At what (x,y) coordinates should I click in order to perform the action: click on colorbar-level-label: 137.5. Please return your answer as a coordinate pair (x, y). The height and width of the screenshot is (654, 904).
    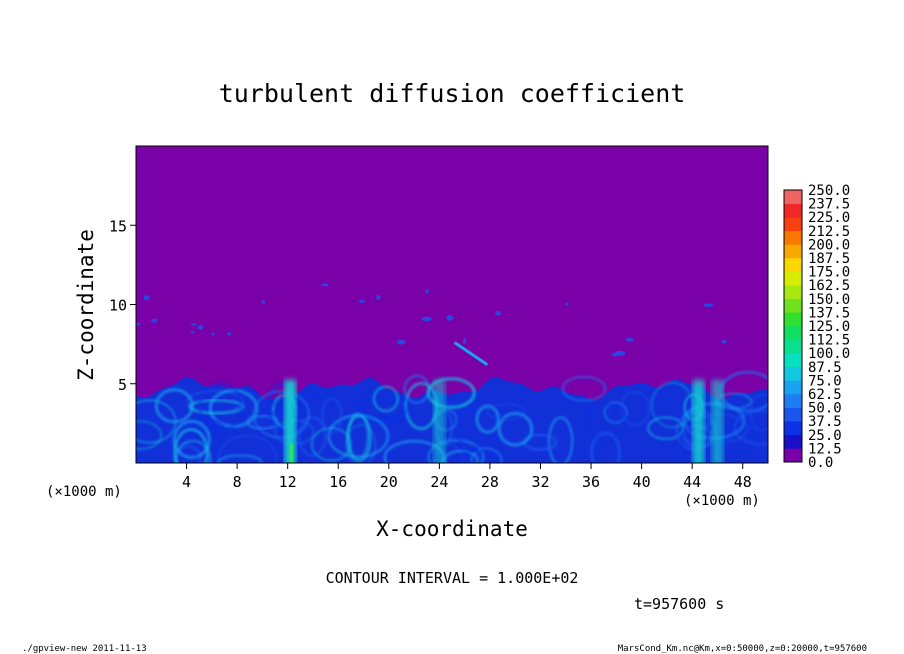
    Looking at the image, I should click on (829, 313).